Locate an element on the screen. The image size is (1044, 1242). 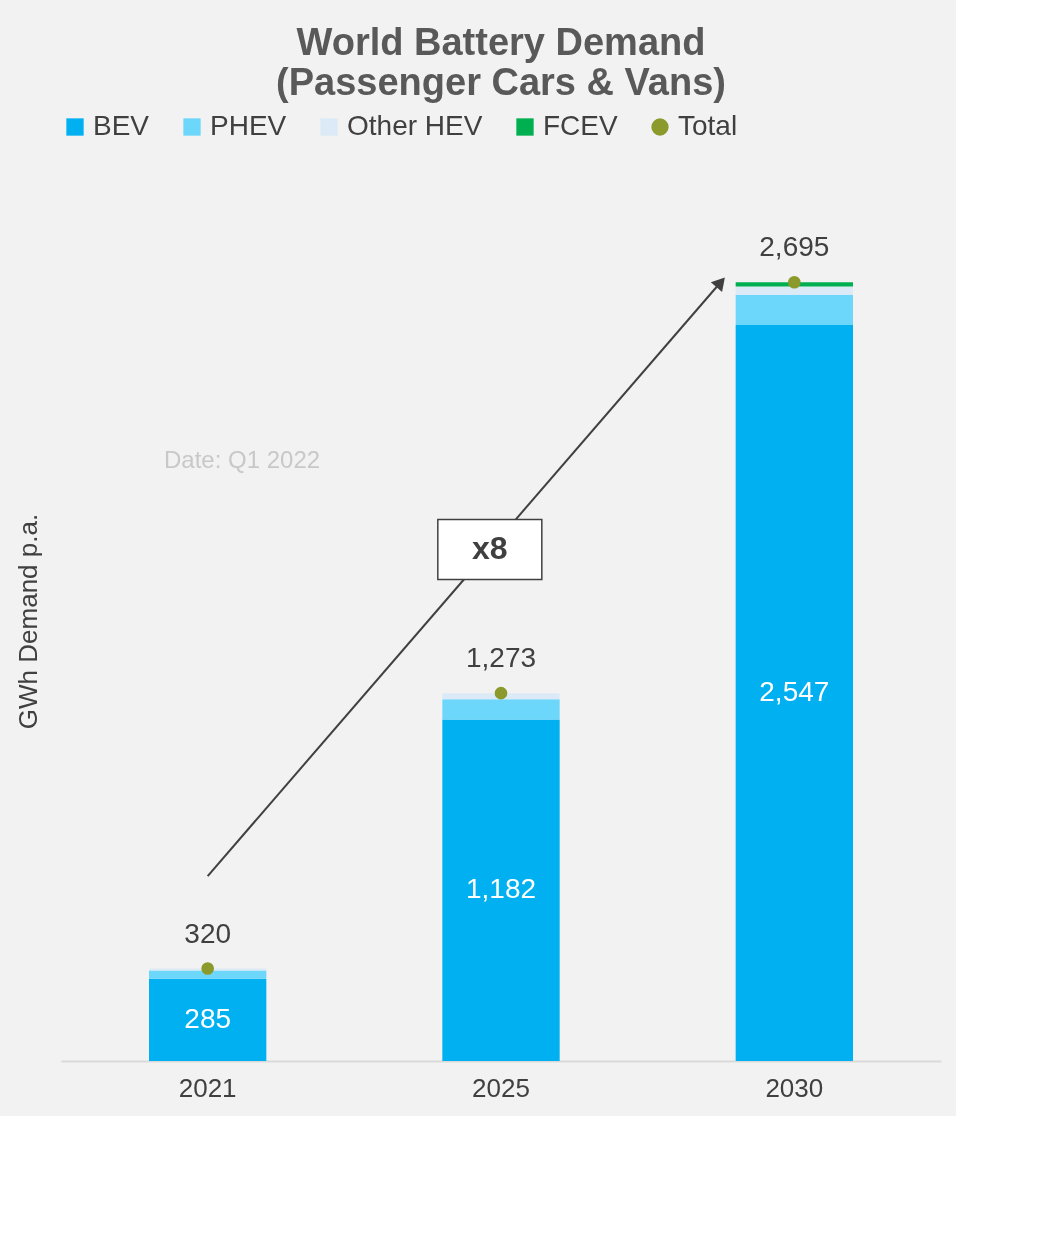
data-label: 285 is located at coordinates (208, 1018).